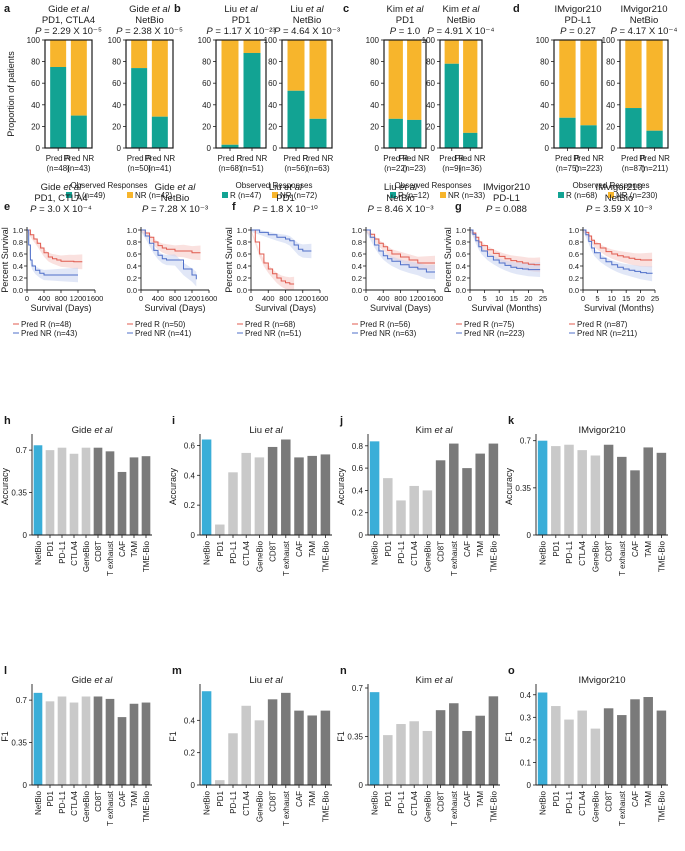 This screenshot has width=685, height=851. I want to click on panel-e-subtitle: NetBio, so click(175, 198).